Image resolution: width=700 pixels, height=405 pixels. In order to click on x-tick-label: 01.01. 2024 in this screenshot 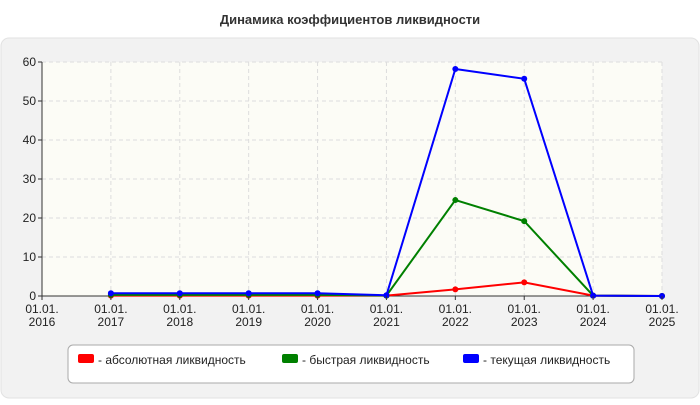, I will do `click(592, 315)`.